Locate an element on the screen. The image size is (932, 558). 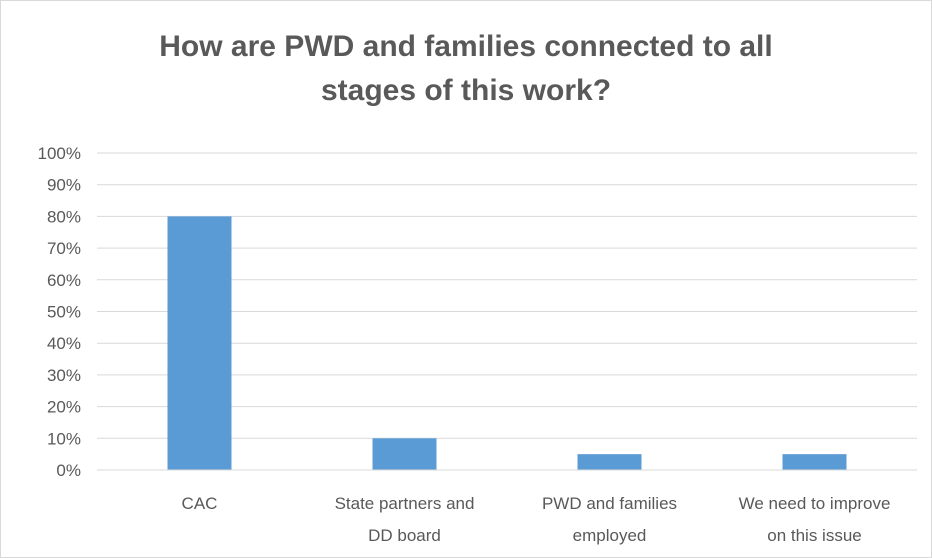
x-tick-label-line: DD board is located at coordinates (404, 535).